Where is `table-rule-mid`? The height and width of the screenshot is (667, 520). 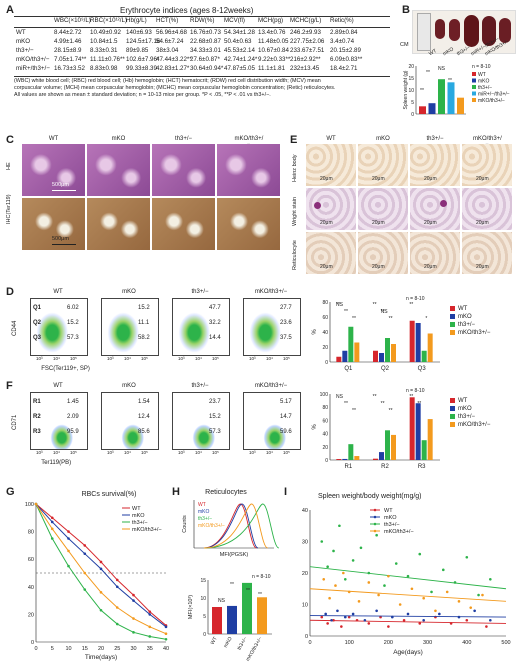 table-rule-mid is located at coordinates (202, 27).